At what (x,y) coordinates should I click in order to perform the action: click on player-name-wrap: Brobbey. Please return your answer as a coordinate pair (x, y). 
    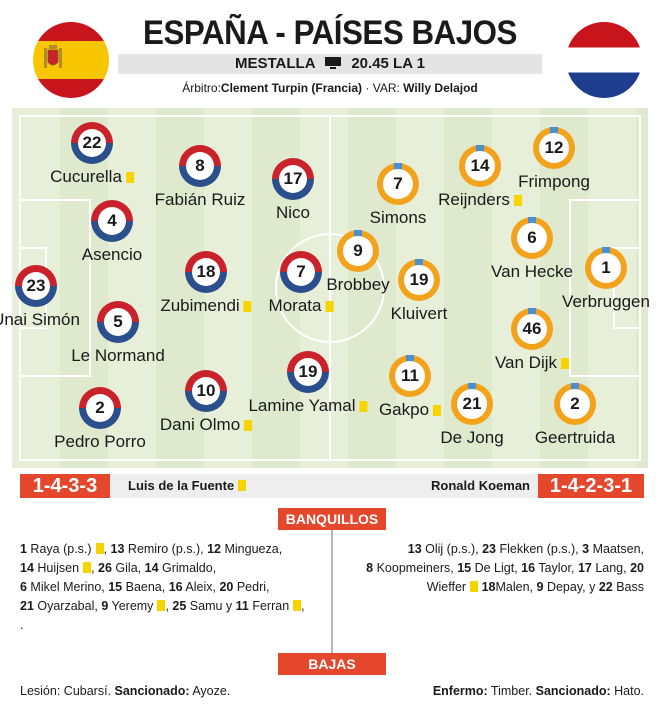
    Looking at the image, I should click on (357, 285).